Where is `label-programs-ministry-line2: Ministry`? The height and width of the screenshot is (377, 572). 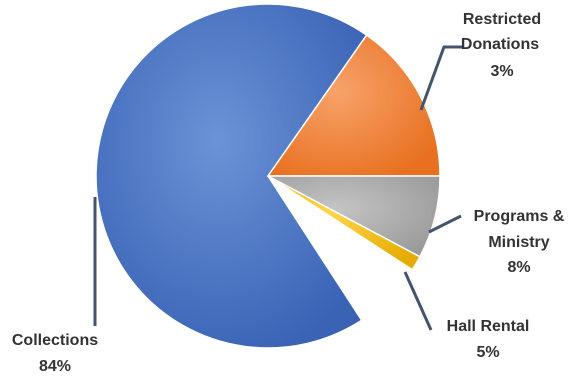
label-programs-ministry-line2: Ministry is located at coordinates (518, 242).